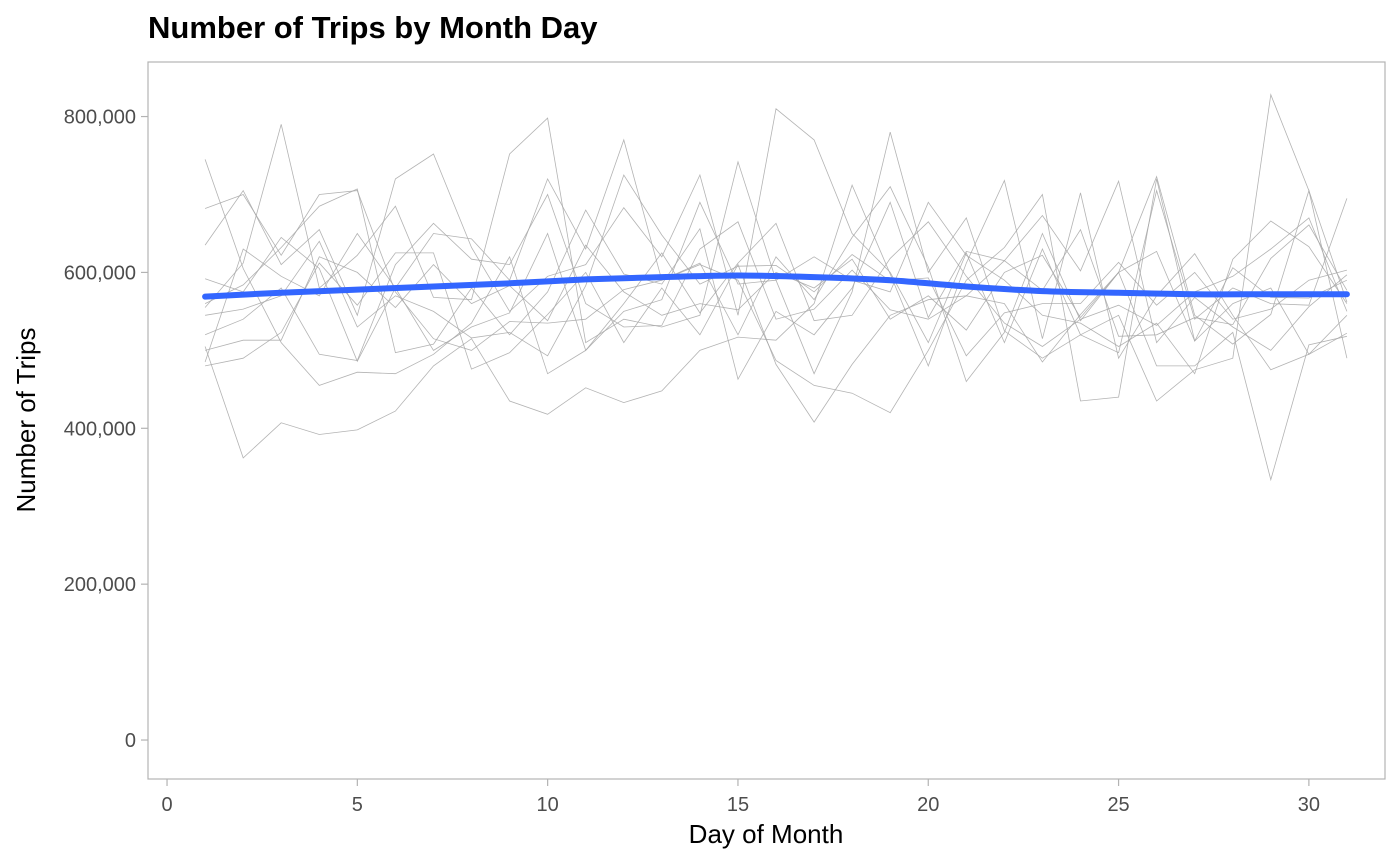 This screenshot has width=1400, height=865. Describe the element at coordinates (928, 805) in the screenshot. I see `x-tick-label: 20` at that location.